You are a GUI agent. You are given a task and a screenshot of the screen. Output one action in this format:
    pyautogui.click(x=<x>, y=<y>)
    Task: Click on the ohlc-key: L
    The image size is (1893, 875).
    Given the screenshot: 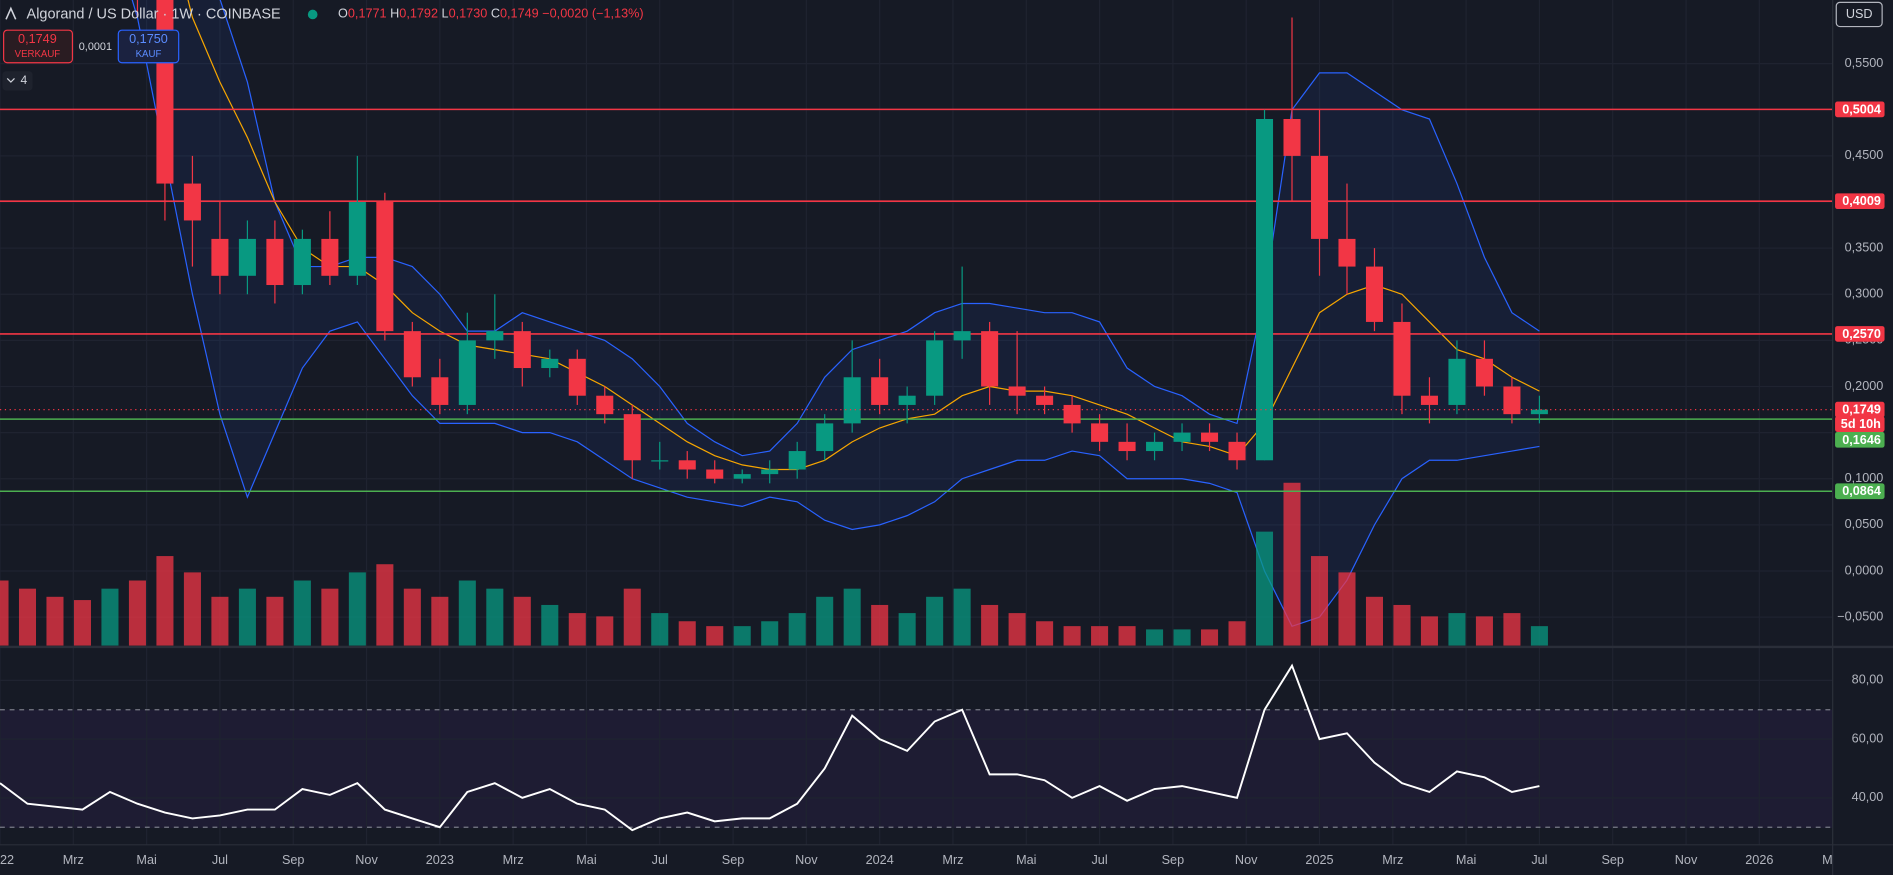 What is the action you would take?
    pyautogui.click(x=445, y=14)
    